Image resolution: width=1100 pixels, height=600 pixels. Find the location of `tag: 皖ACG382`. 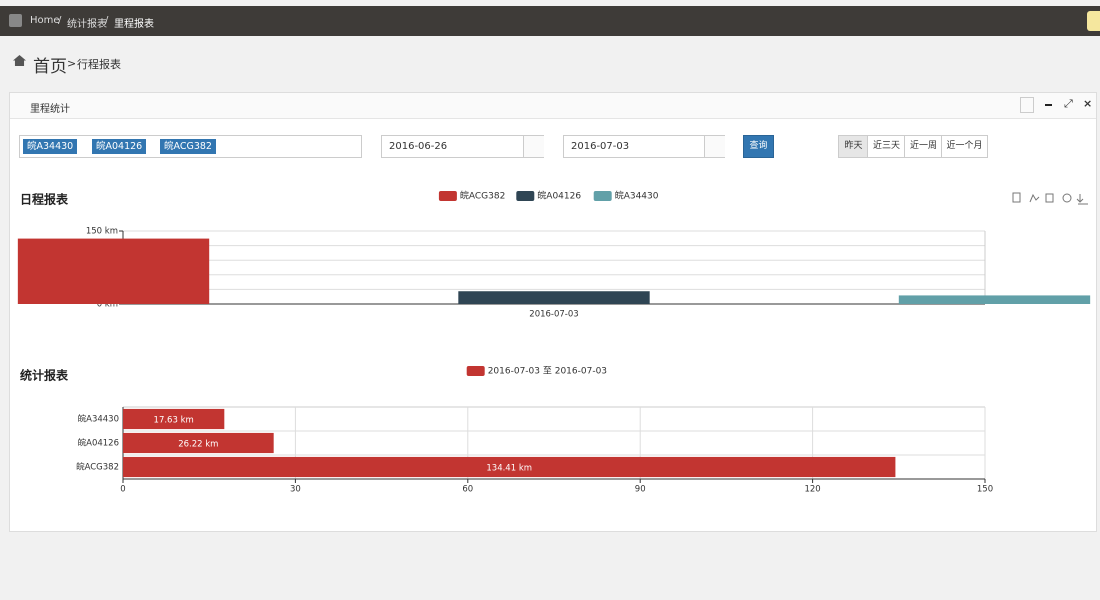

tag: 皖ACG382 is located at coordinates (188, 146).